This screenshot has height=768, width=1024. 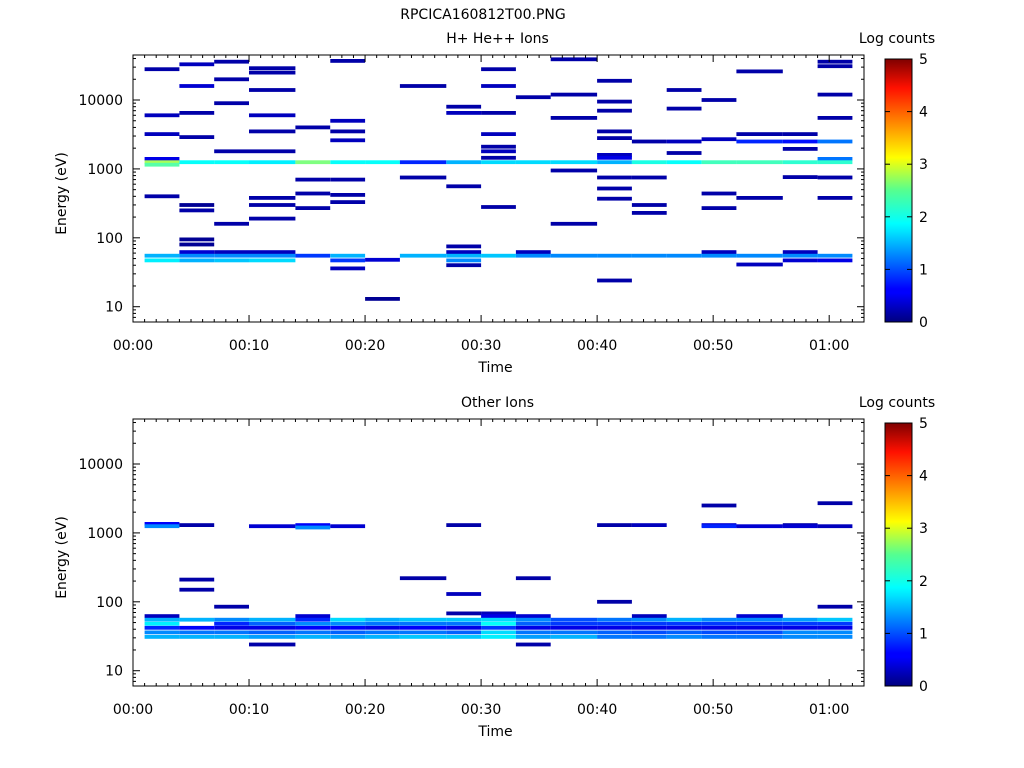 I want to click on x-axis-label: Time, so click(x=494, y=732).